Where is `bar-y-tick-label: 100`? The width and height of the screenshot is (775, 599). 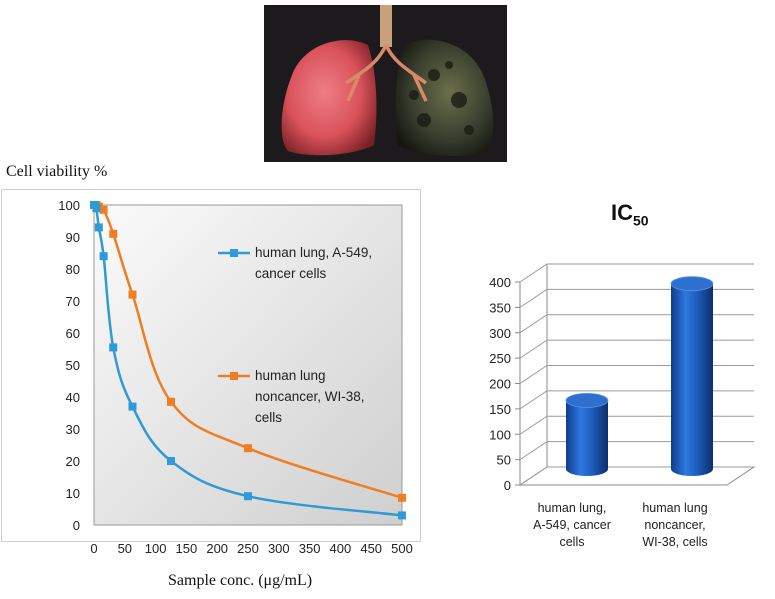 bar-y-tick-label: 100 is located at coordinates (500, 434).